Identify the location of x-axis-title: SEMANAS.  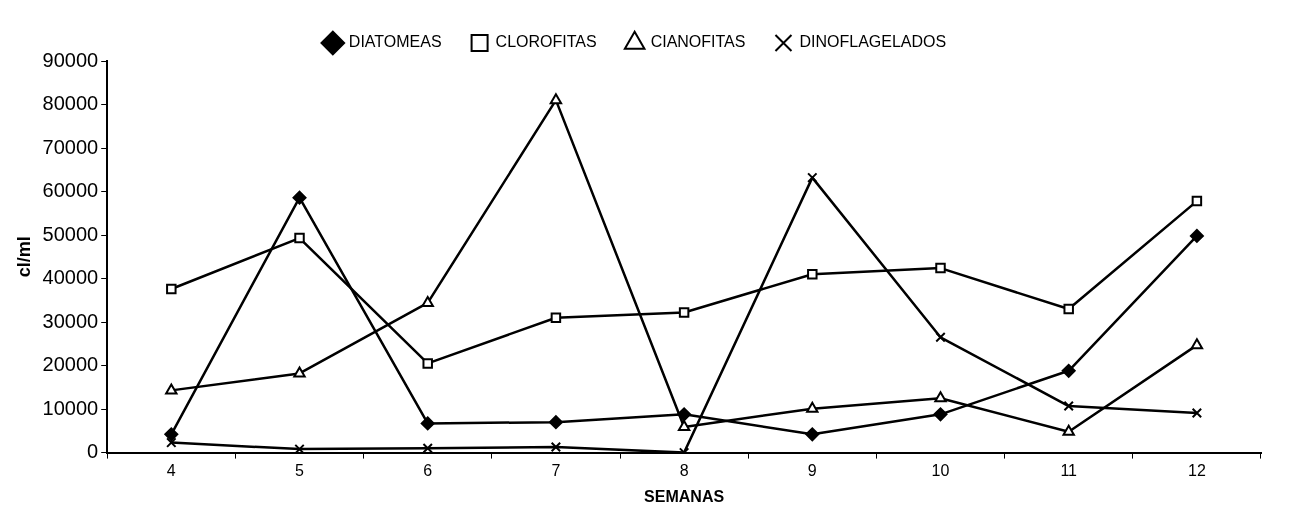
(684, 496).